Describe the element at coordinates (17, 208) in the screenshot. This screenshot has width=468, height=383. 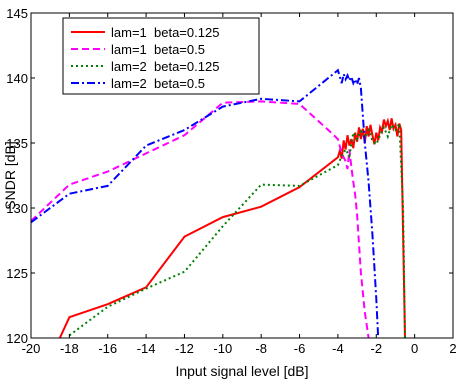
I see `y-tick-label: 130` at that location.